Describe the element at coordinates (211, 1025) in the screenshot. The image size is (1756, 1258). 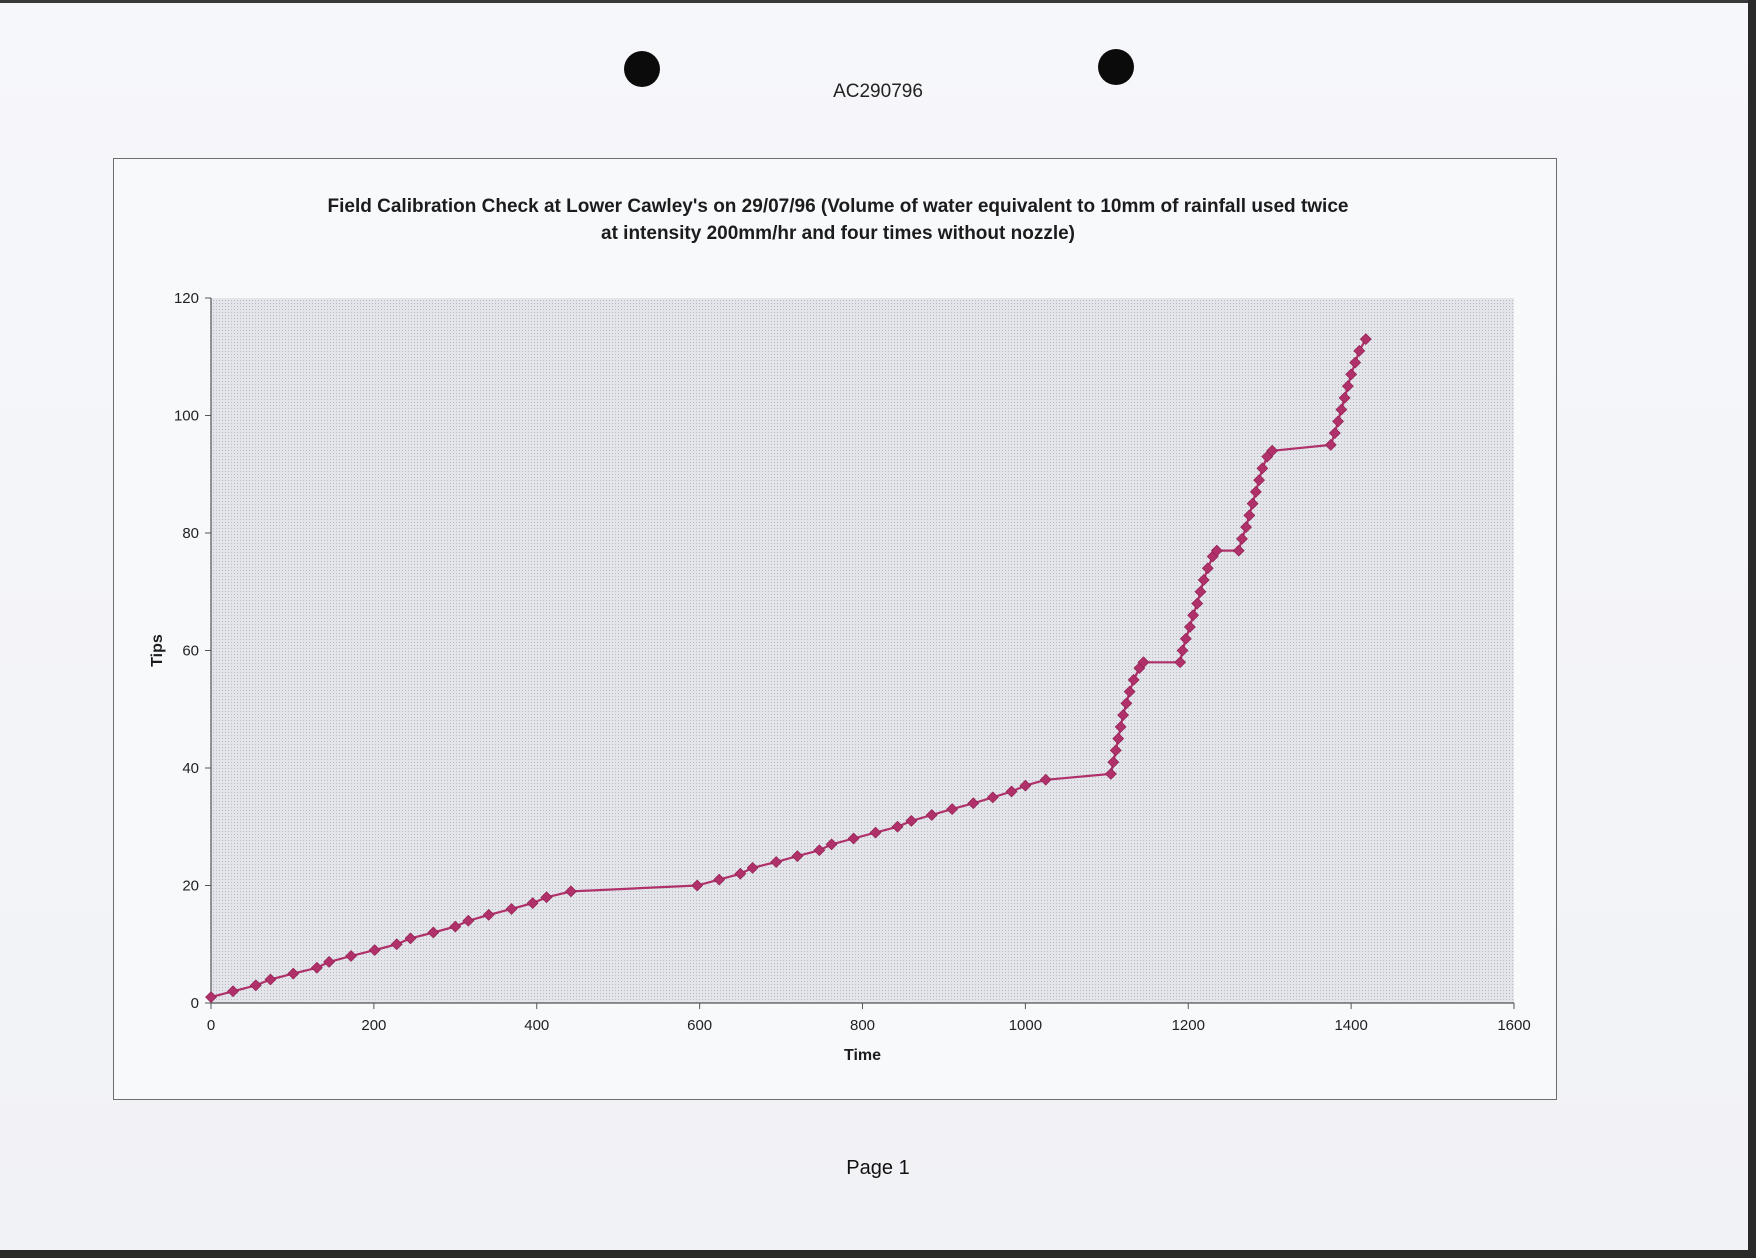
I see `x-tick-label: 0` at that location.